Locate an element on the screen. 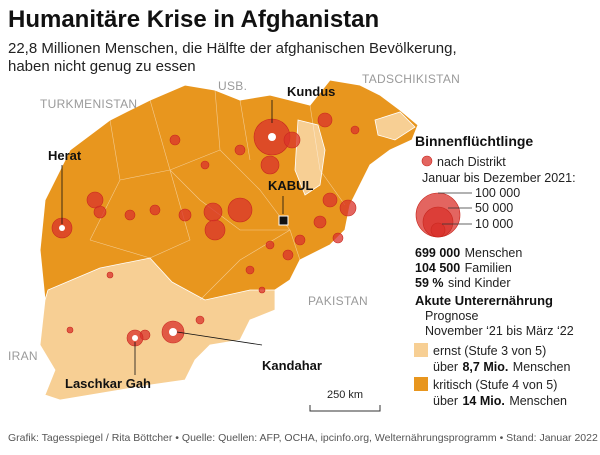 The height and width of the screenshot is (455, 600). legend-title: Binnenflüchtlinge is located at coordinates (474, 141).